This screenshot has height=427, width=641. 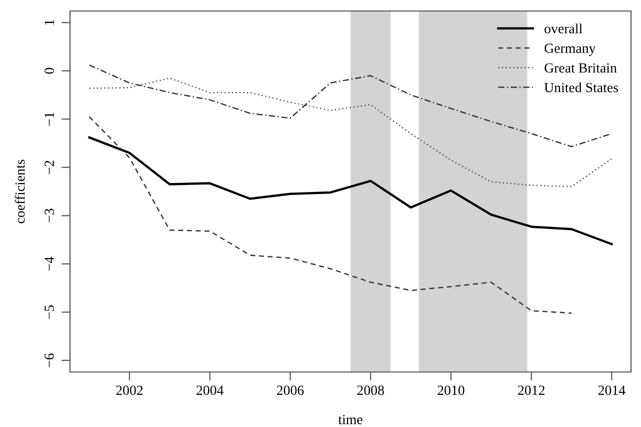 I want to click on x-tick-label: 2012, so click(x=531, y=390).